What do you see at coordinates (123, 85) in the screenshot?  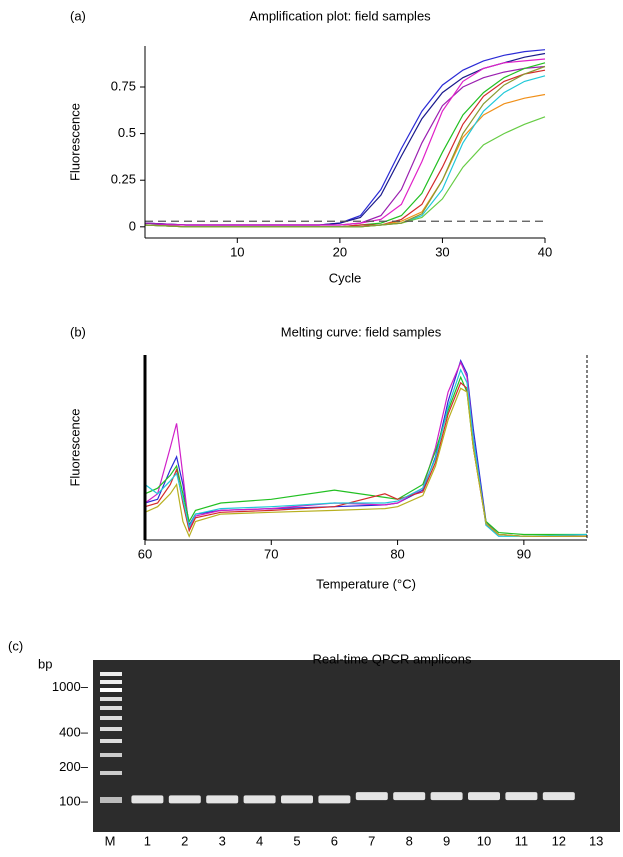 I see `y-tick-label: 0.75` at bounding box center [123, 85].